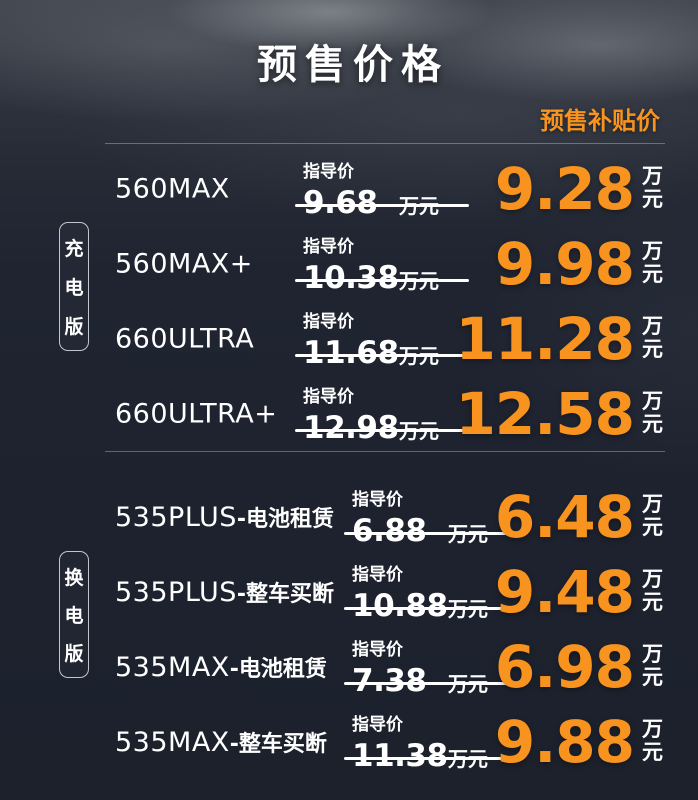  Describe the element at coordinates (351, 352) in the screenshot. I see `guide-price-value: 11.68` at that location.